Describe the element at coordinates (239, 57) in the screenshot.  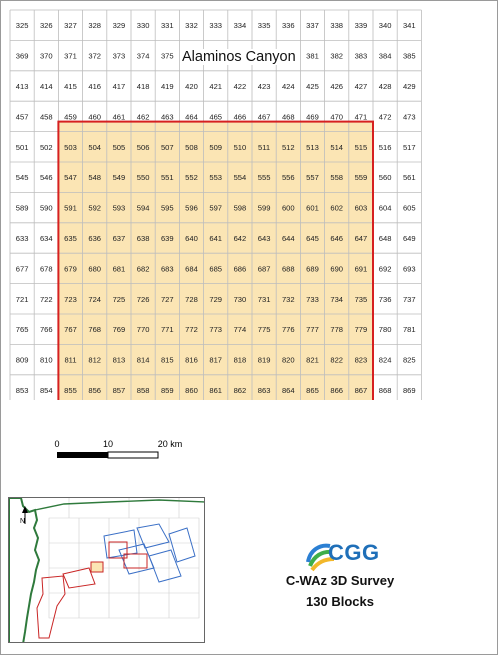
I see `area-title: Alaminos Canyon` at that location.